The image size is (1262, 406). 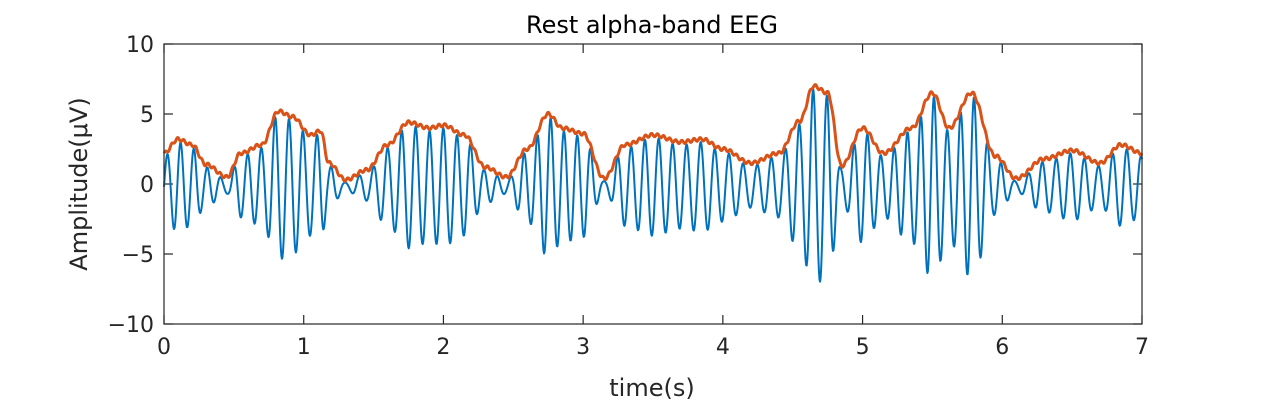 I want to click on y-tick-label: −5, so click(x=138, y=255).